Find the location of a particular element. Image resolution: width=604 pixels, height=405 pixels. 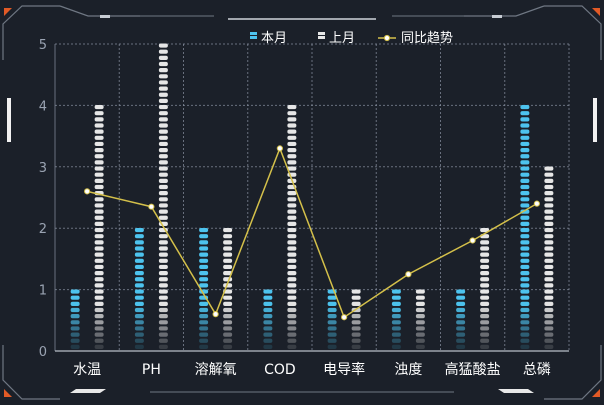

legend-label: 本月 is located at coordinates (274, 38).